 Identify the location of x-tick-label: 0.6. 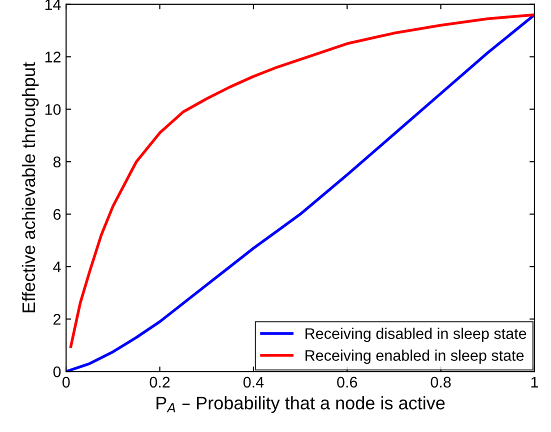
(347, 382).